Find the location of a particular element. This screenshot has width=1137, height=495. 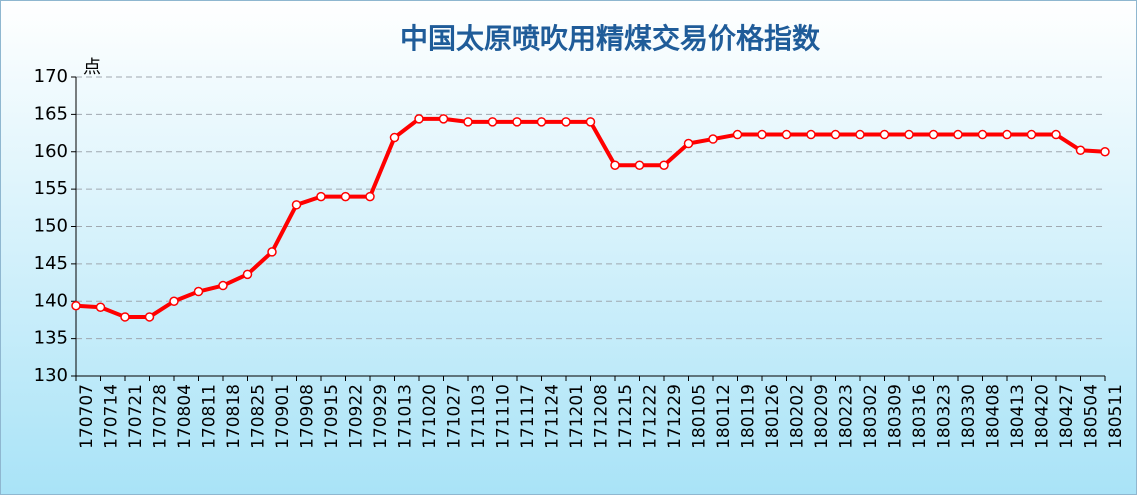

x-tick-label: 180309 is located at coordinates (896, 416).